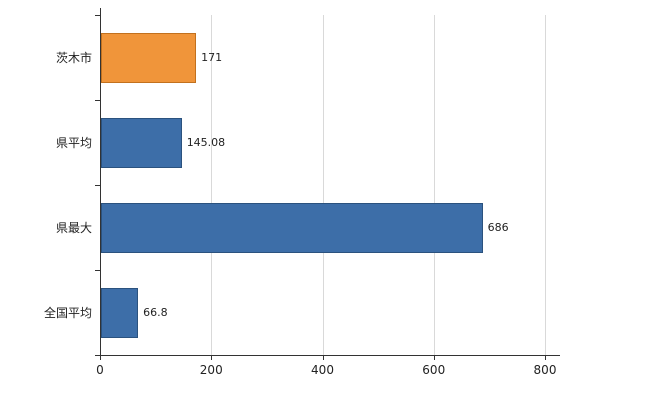  Describe the element at coordinates (211, 370) in the screenshot. I see `x-axis-tick-label: 200` at that location.